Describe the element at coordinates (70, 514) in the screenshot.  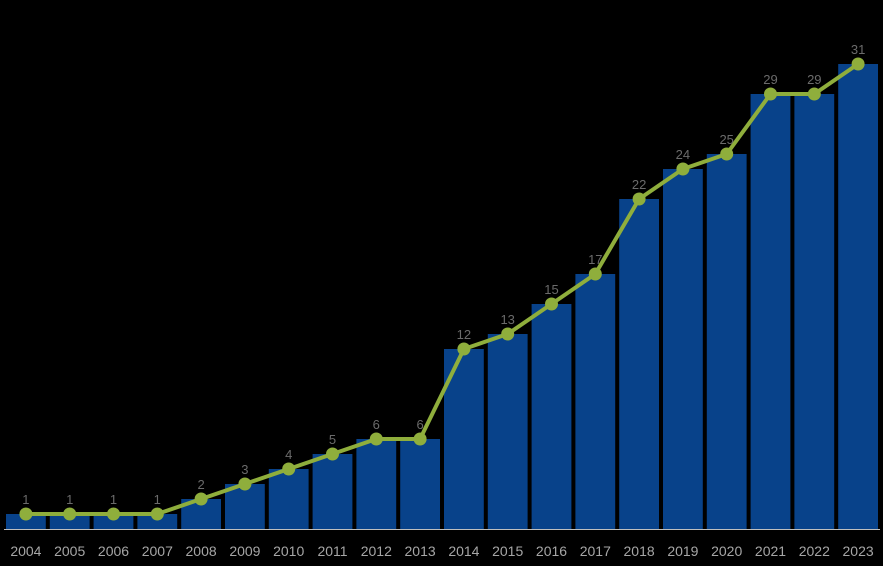
I see `point-2005` at that location.